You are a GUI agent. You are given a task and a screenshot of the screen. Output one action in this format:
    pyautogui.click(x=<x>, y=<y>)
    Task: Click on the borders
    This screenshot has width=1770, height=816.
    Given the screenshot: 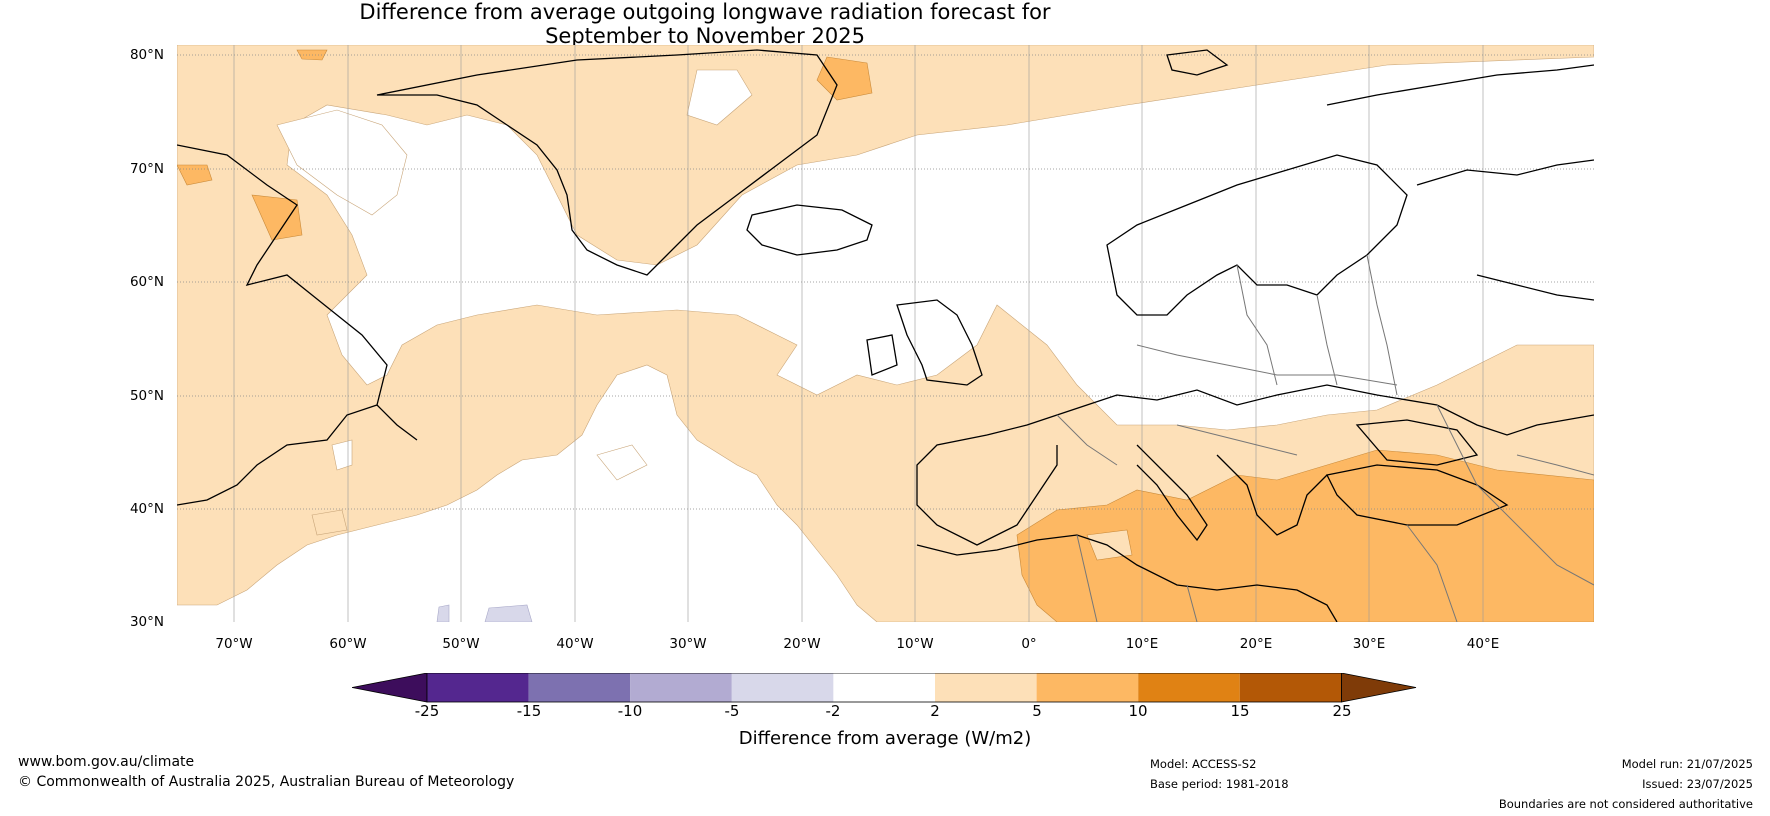 What is the action you would take?
    pyautogui.click(x=1325, y=438)
    